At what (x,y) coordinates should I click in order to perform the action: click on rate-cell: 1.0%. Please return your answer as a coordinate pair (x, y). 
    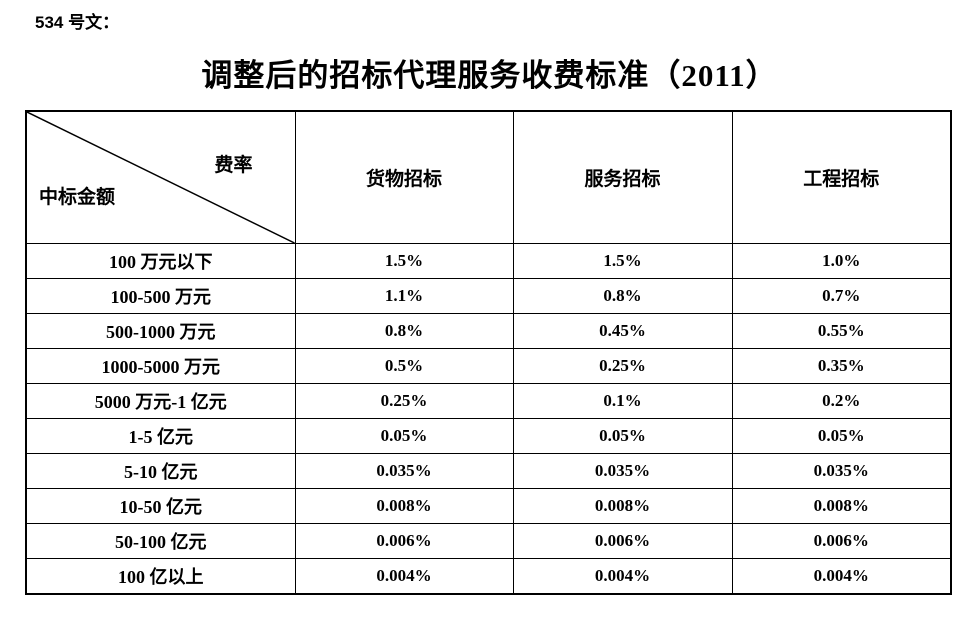
    Looking at the image, I should click on (841, 261).